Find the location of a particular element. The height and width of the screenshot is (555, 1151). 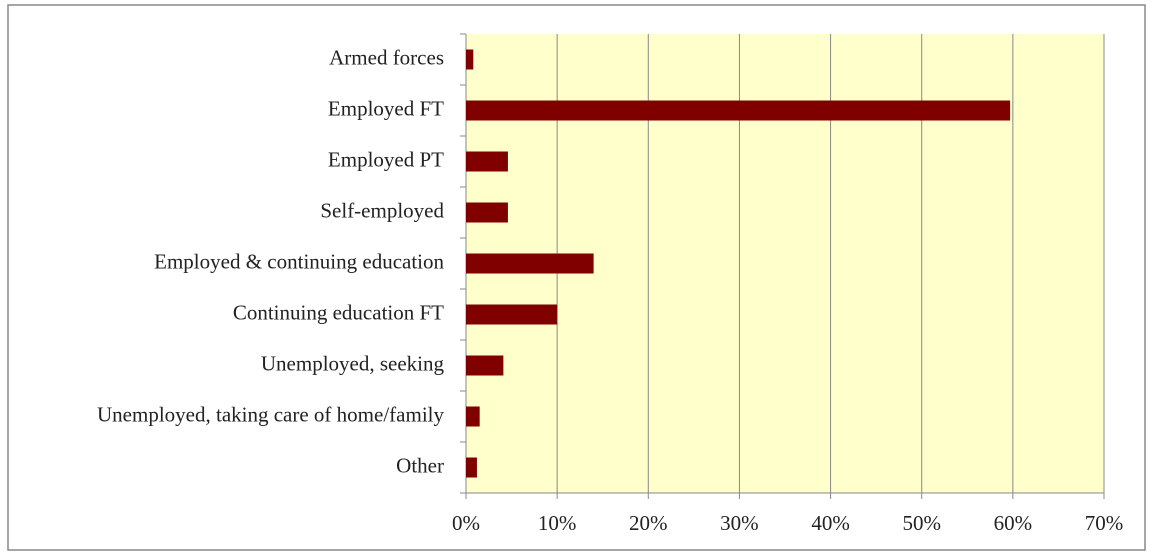

x-tick-label: 10% is located at coordinates (557, 523).